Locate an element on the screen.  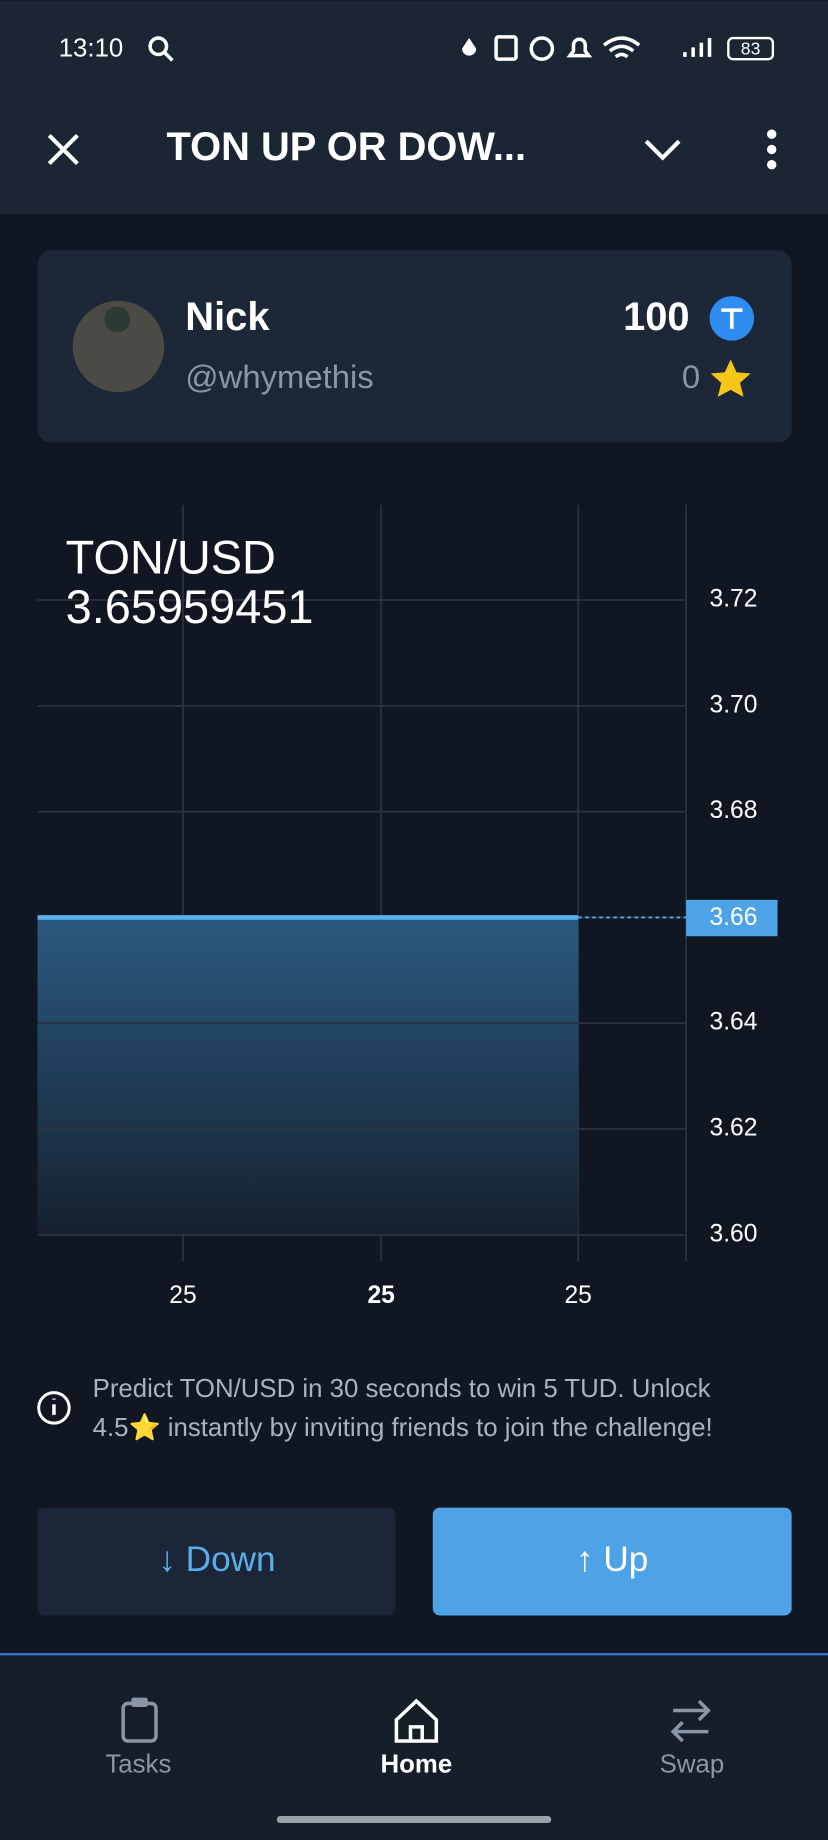
up-button-label: ↑ Up is located at coordinates (612, 1559).